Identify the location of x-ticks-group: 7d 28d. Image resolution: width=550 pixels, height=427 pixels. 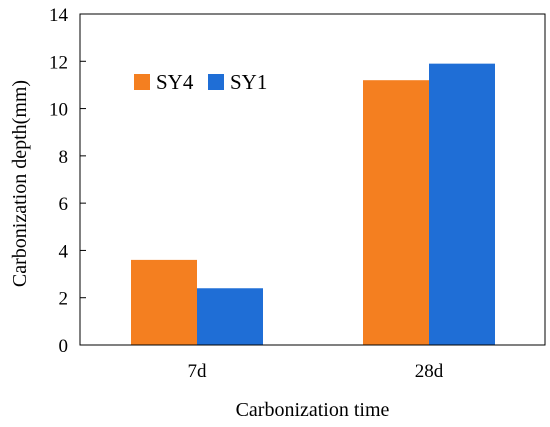
(316, 371).